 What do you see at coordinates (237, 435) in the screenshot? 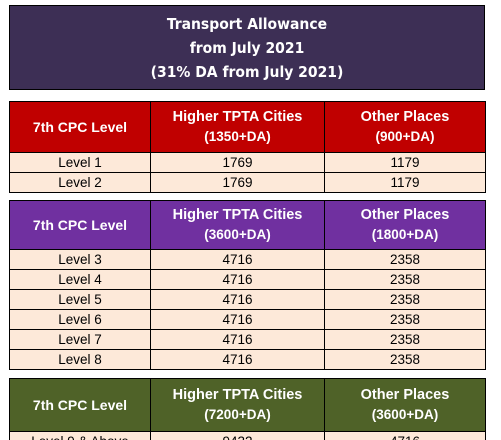
I see `higher-amount-cell: 9432` at bounding box center [237, 435].